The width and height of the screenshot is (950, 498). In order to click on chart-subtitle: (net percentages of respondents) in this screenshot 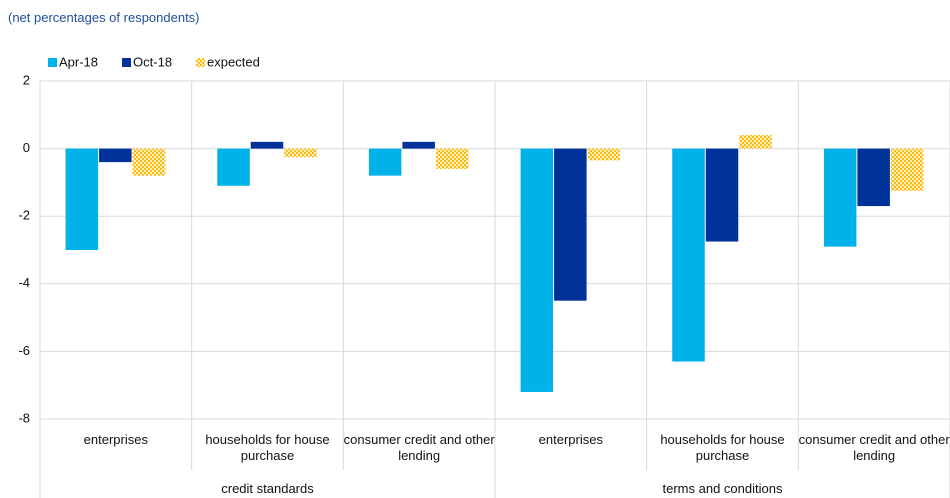, I will do `click(104, 17)`.